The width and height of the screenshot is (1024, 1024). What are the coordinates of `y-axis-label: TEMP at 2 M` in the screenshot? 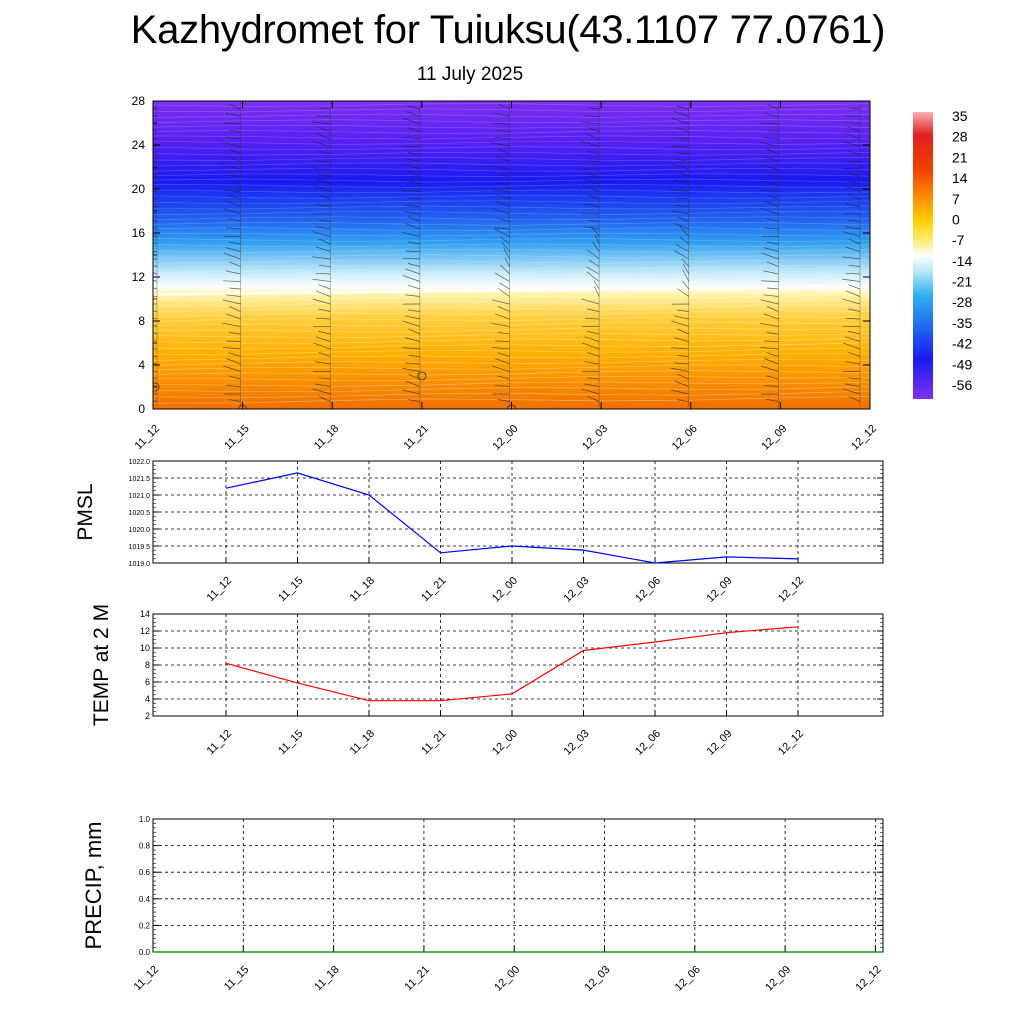 It's located at (101, 665).